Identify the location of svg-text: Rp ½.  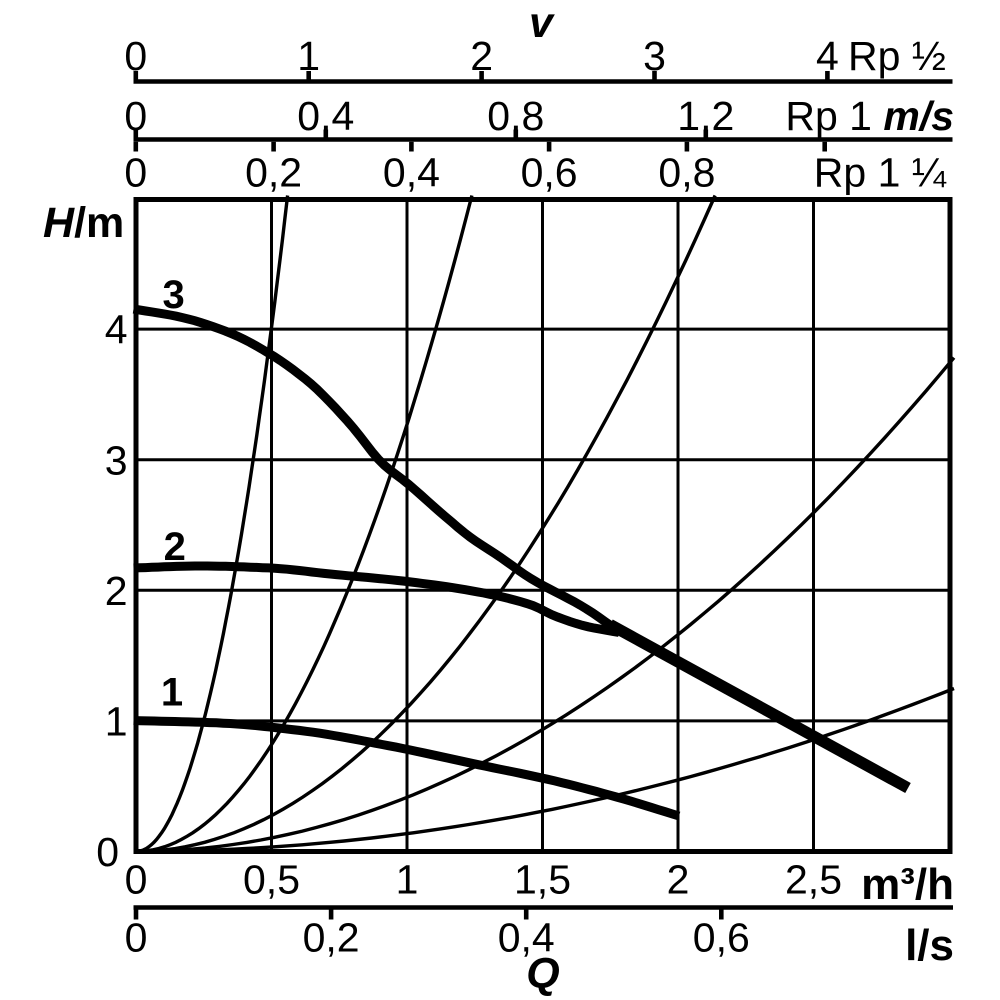
(897, 56).